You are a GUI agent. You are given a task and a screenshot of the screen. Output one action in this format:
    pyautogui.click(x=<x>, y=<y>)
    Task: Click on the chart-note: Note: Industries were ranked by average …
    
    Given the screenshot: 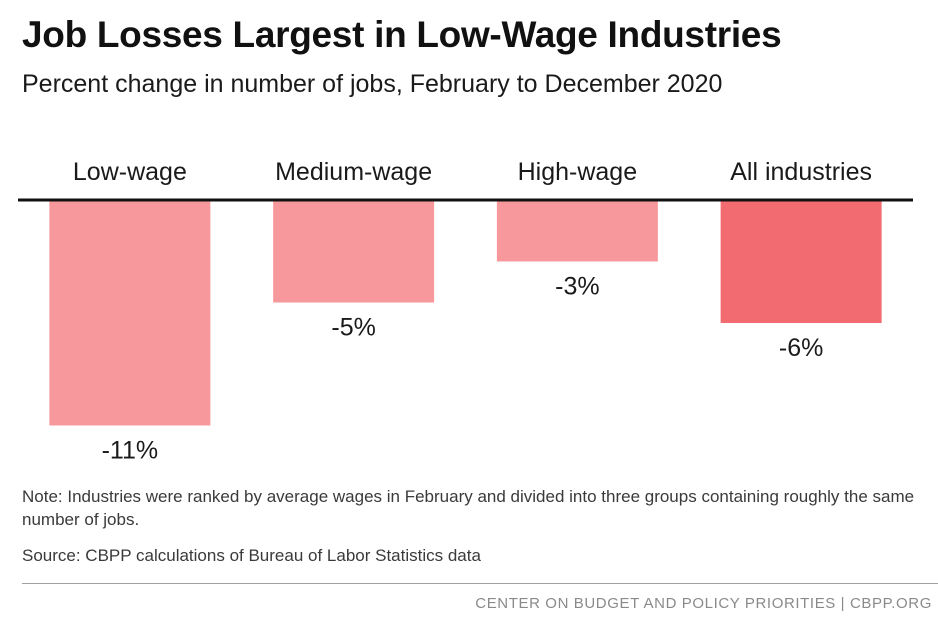 What is the action you would take?
    pyautogui.click(x=468, y=508)
    